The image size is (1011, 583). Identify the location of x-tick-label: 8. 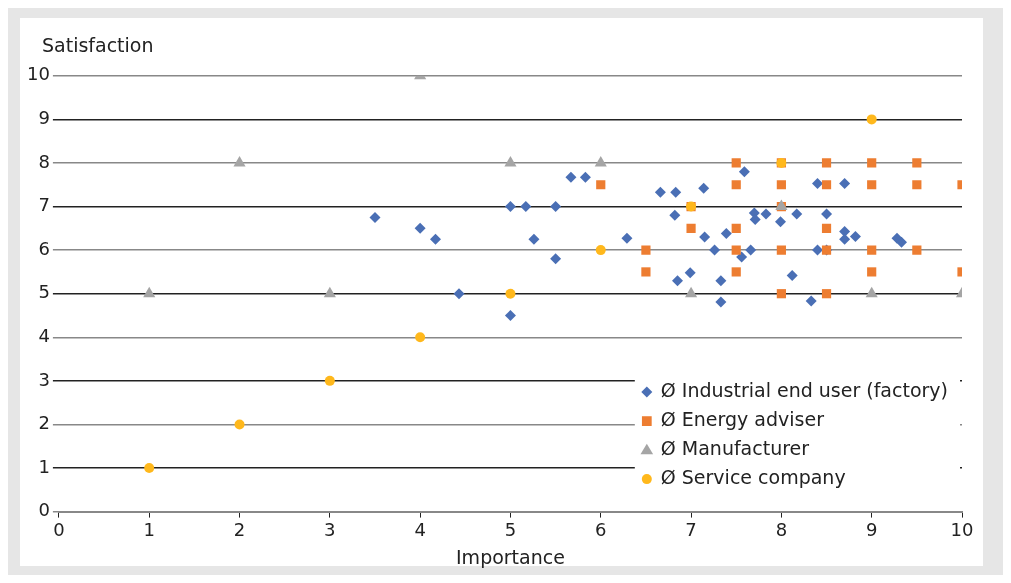
(781, 530).